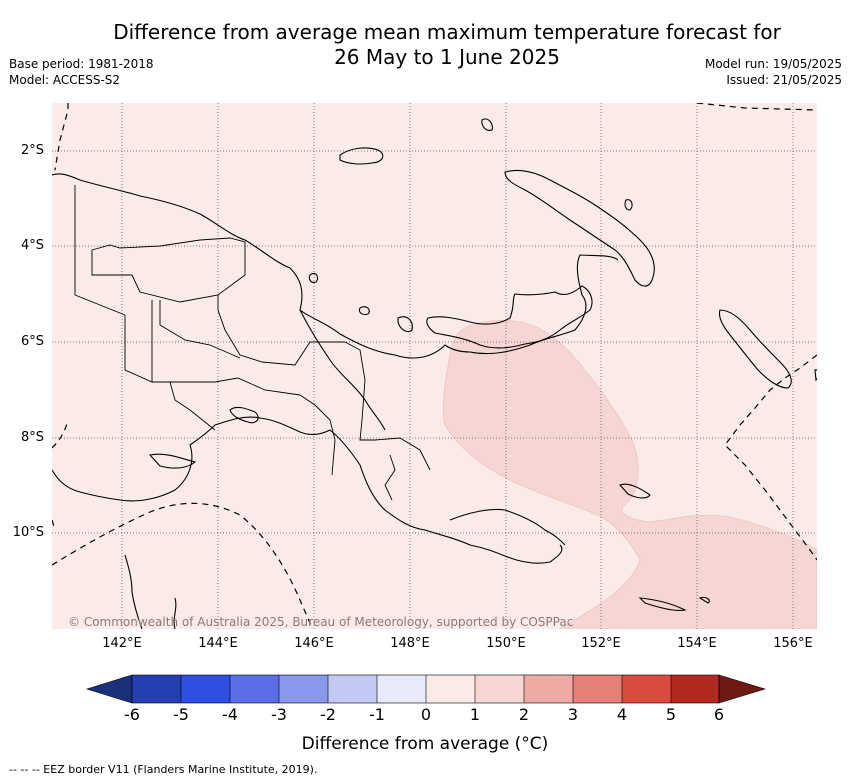  I want to click on colorbar-bin--5--4, so click(205, 689).